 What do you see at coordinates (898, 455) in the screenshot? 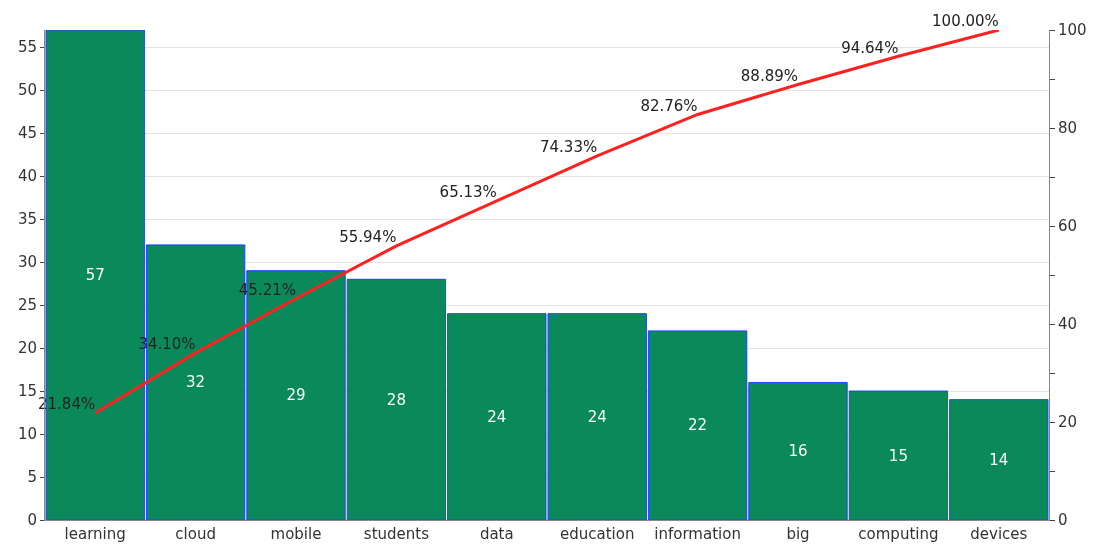
I see `data-label: 15` at bounding box center [898, 455].